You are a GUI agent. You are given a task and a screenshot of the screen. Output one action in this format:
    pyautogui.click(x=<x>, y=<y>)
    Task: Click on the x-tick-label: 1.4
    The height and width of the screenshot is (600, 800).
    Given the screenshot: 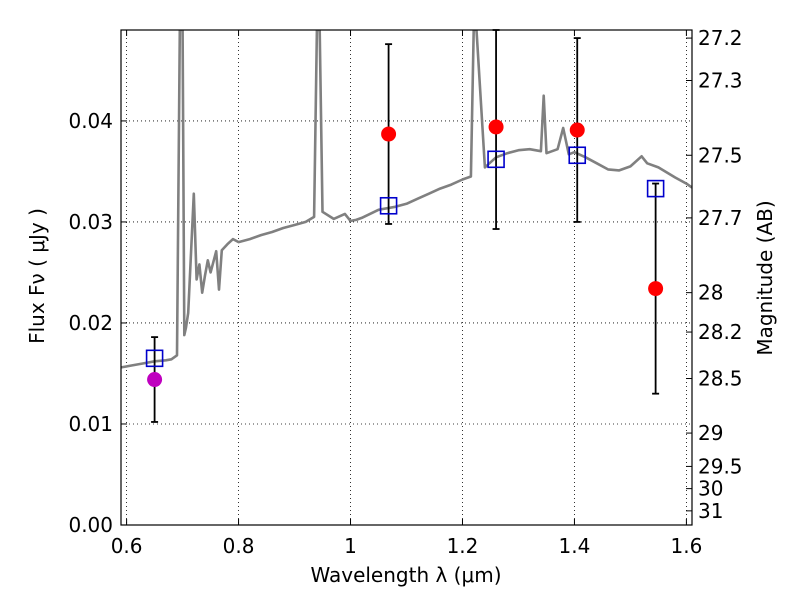 What is the action you would take?
    pyautogui.click(x=575, y=546)
    